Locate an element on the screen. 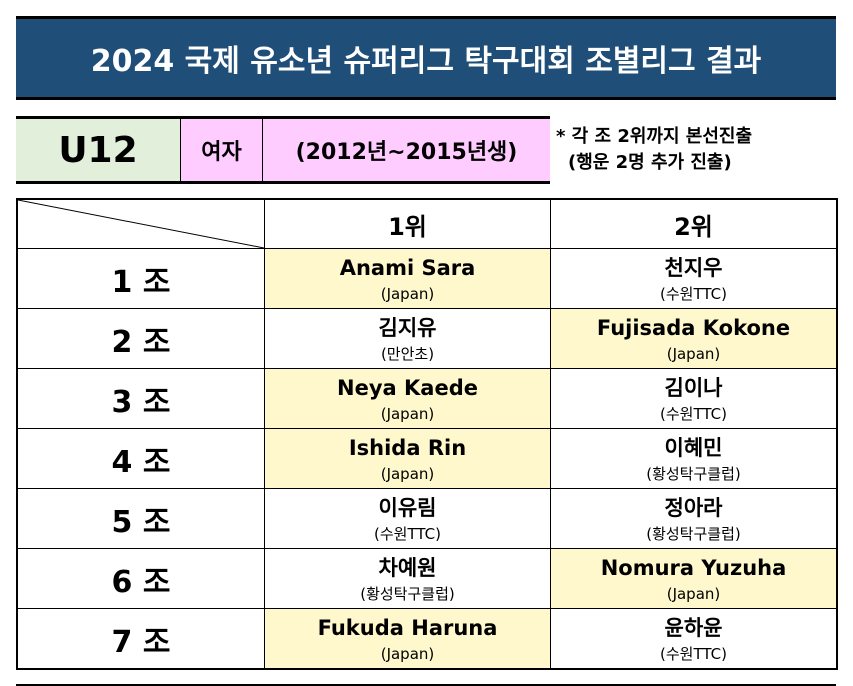 This screenshot has width=853, height=686. group-label: 5 조 is located at coordinates (140, 518).